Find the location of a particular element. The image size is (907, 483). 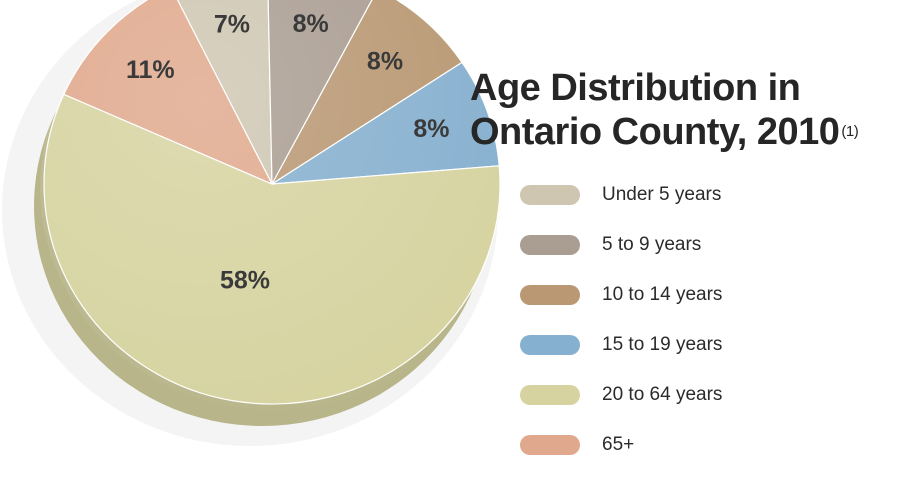

legend-item-15-to-19-years: 15 to 19 years is located at coordinates (705, 345).